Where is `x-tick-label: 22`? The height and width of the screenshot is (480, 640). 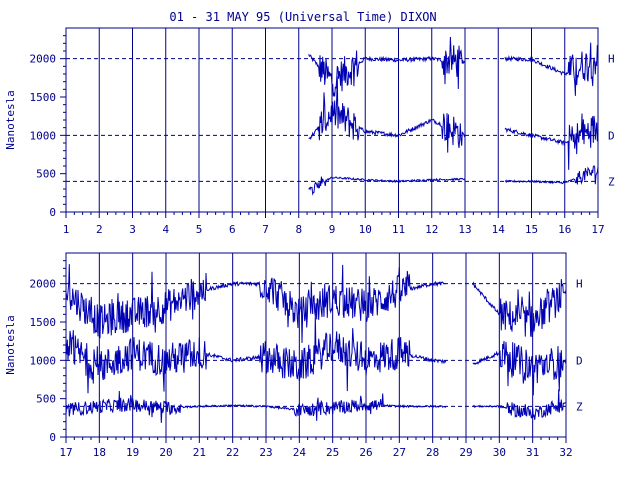 x-tick-label: 22 is located at coordinates (232, 452).